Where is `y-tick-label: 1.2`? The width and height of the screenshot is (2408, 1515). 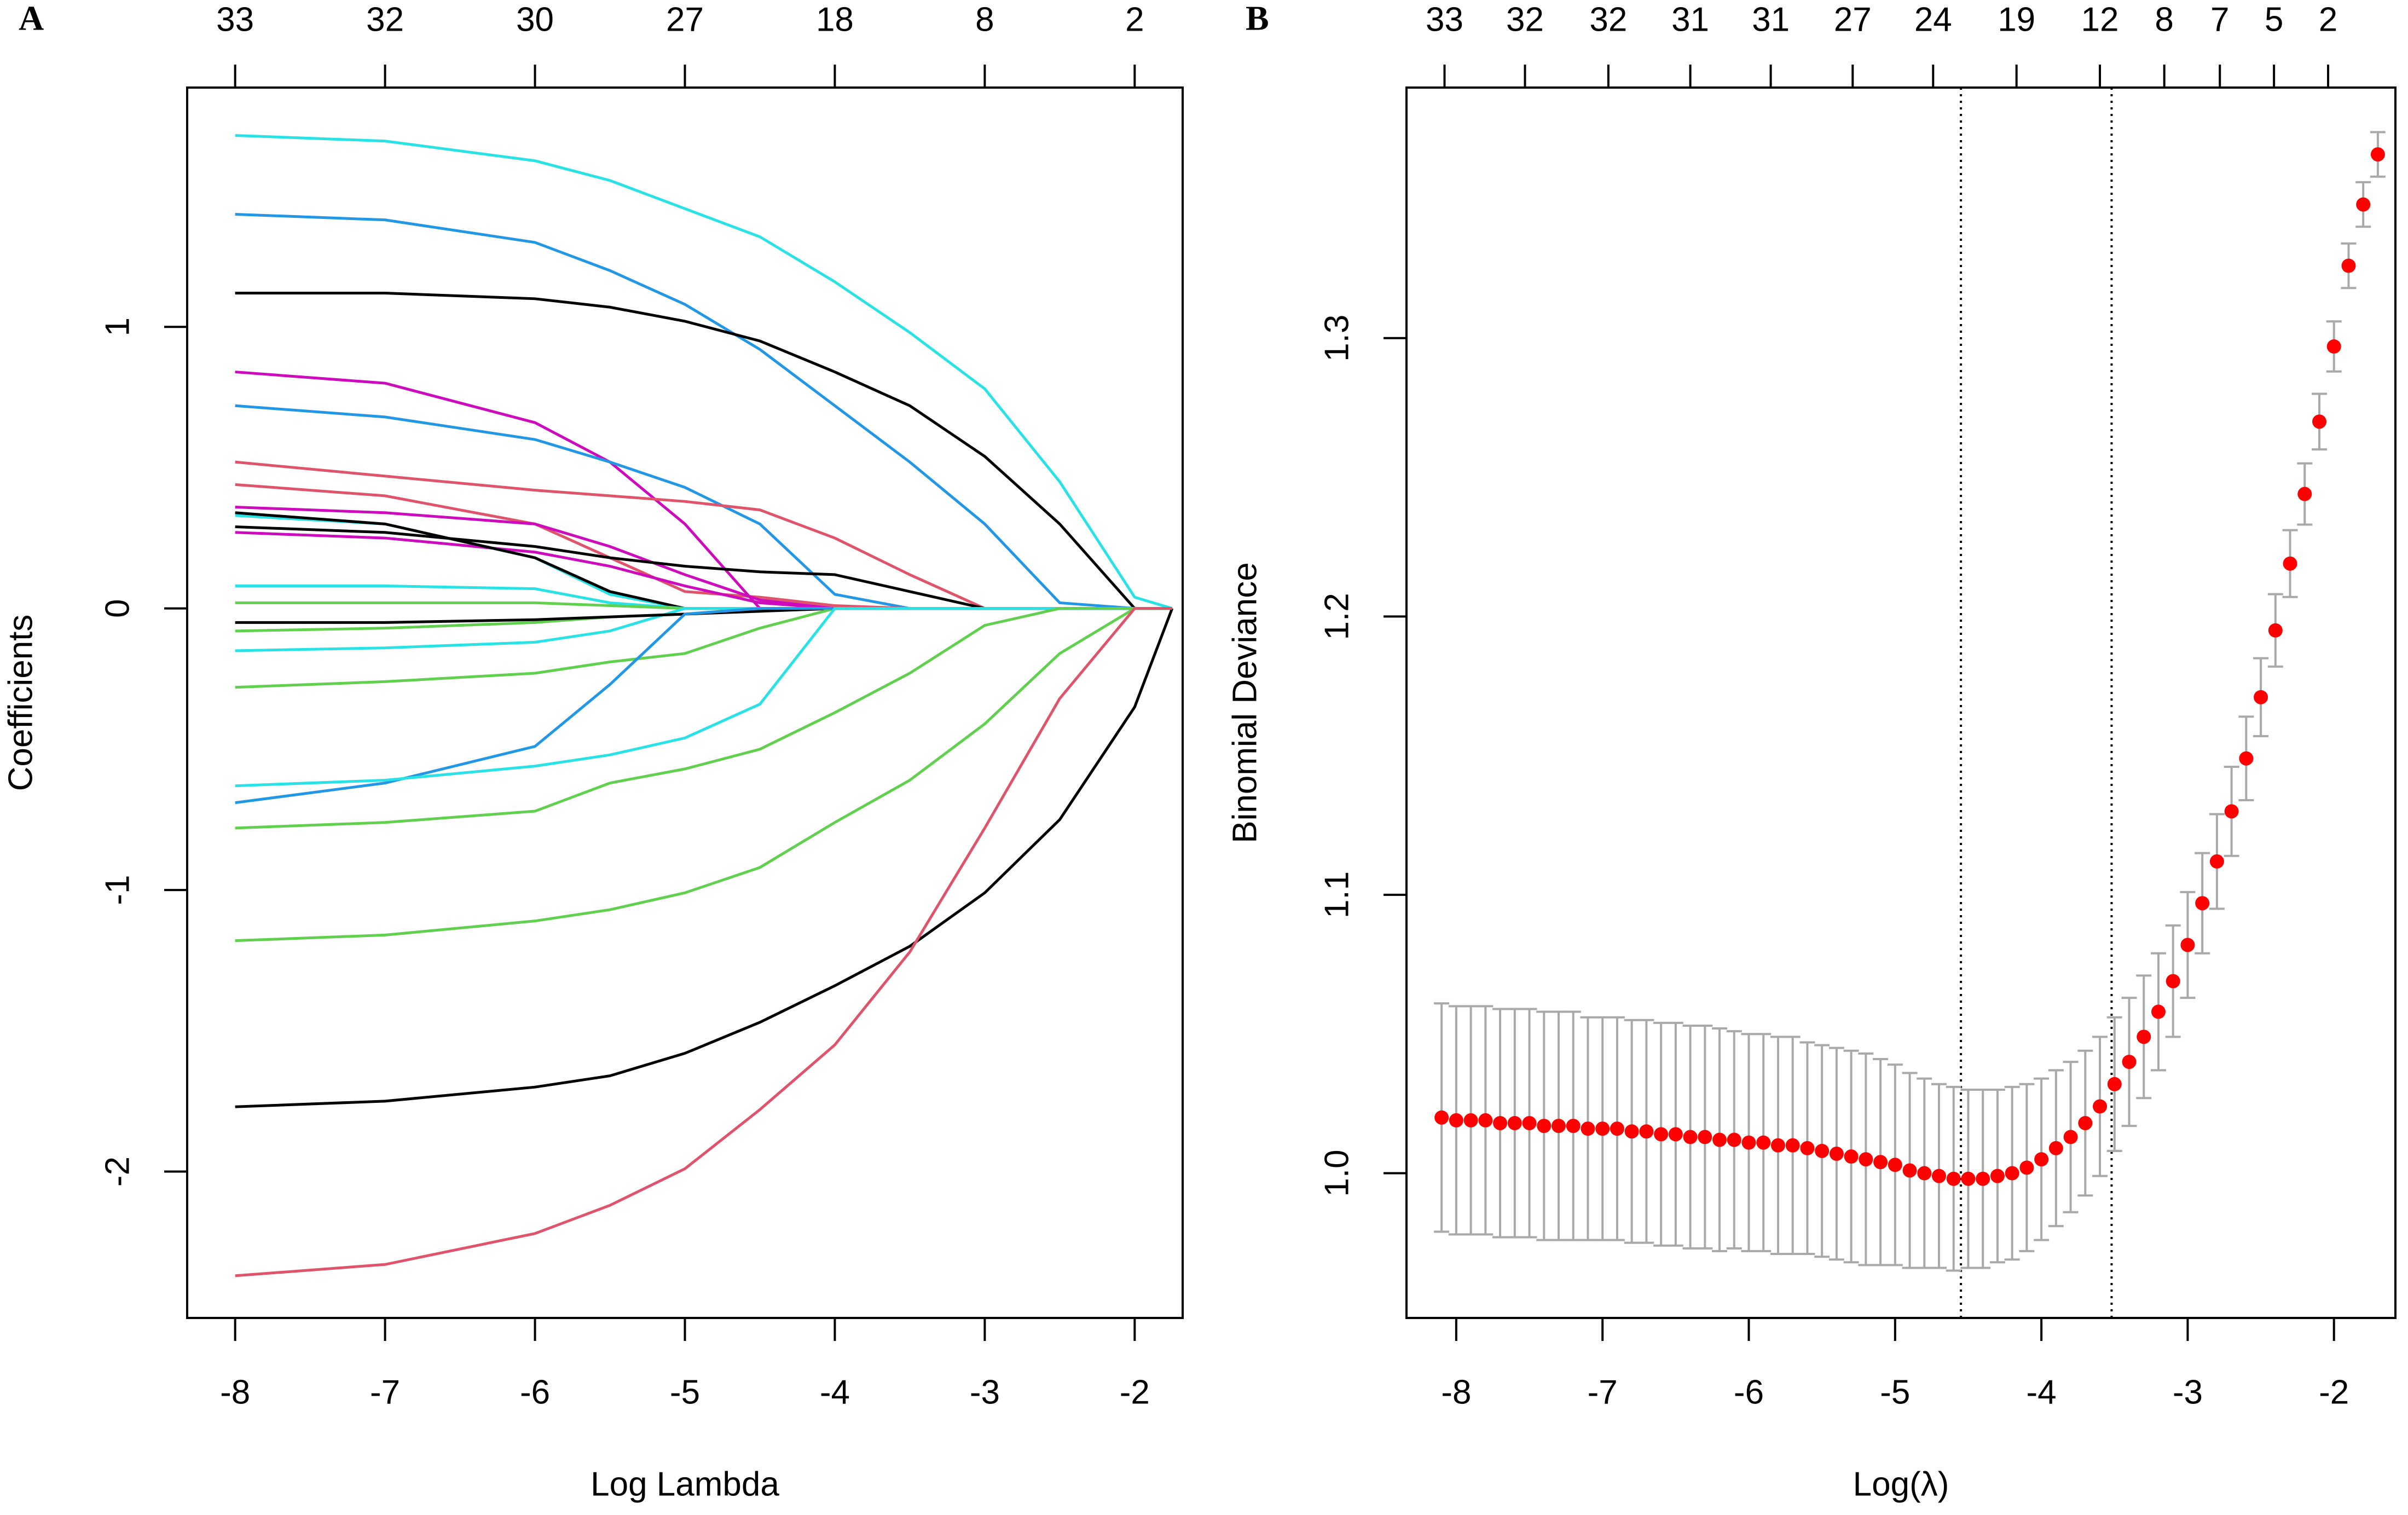 y-tick-label: 1.2 is located at coordinates (1337, 616).